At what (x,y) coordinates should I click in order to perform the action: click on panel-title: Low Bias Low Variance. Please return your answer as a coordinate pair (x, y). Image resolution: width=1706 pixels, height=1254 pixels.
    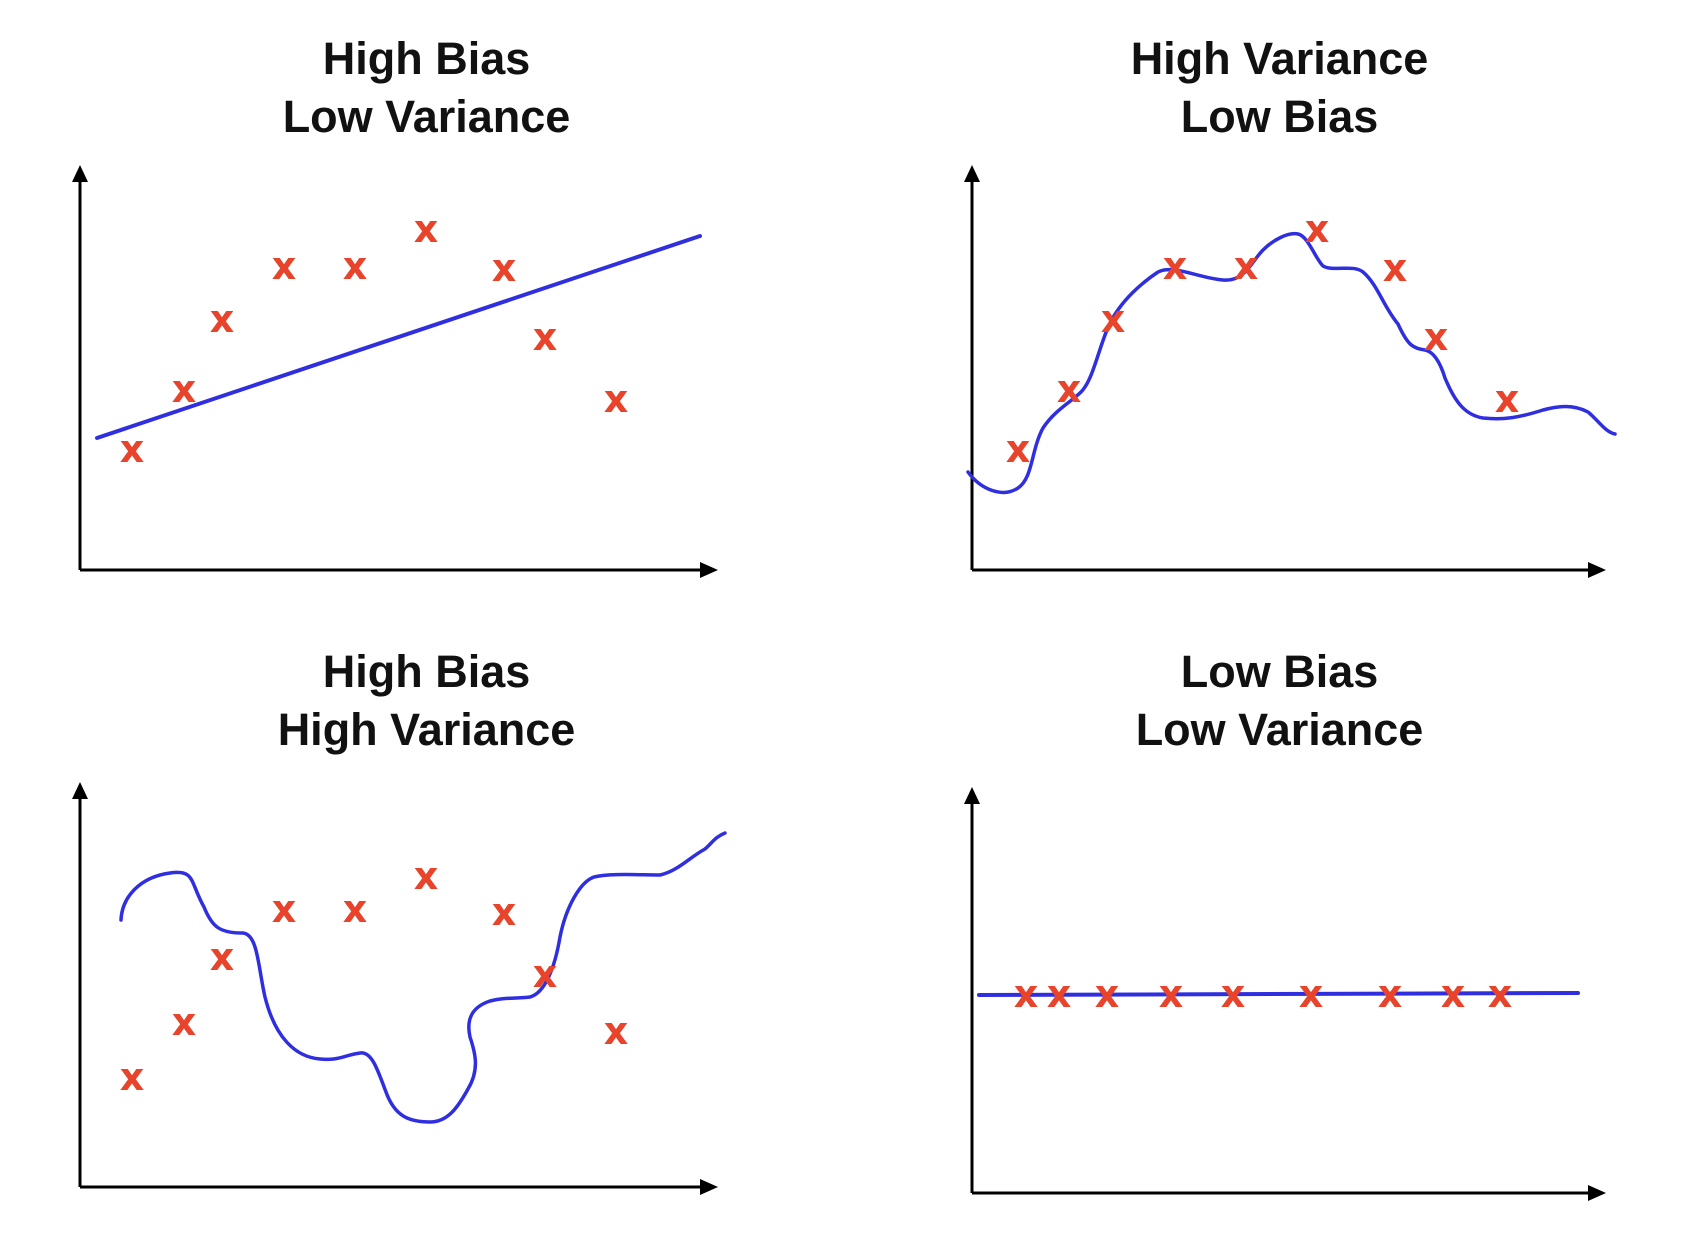
    Looking at the image, I should click on (1279, 701).